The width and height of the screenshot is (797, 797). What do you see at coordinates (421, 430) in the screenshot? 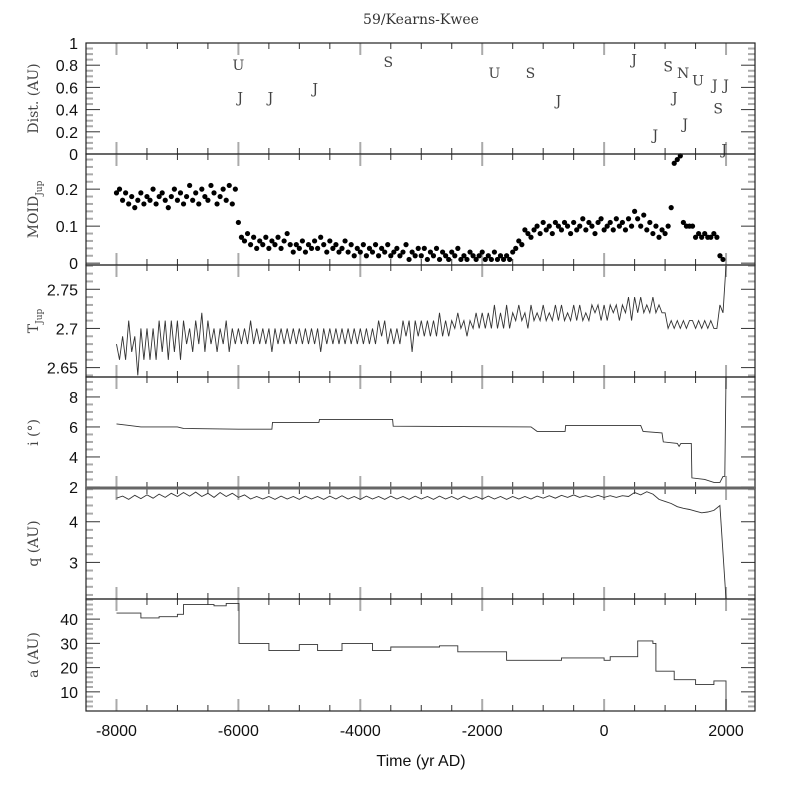
I see `incl-series-line` at bounding box center [421, 430].